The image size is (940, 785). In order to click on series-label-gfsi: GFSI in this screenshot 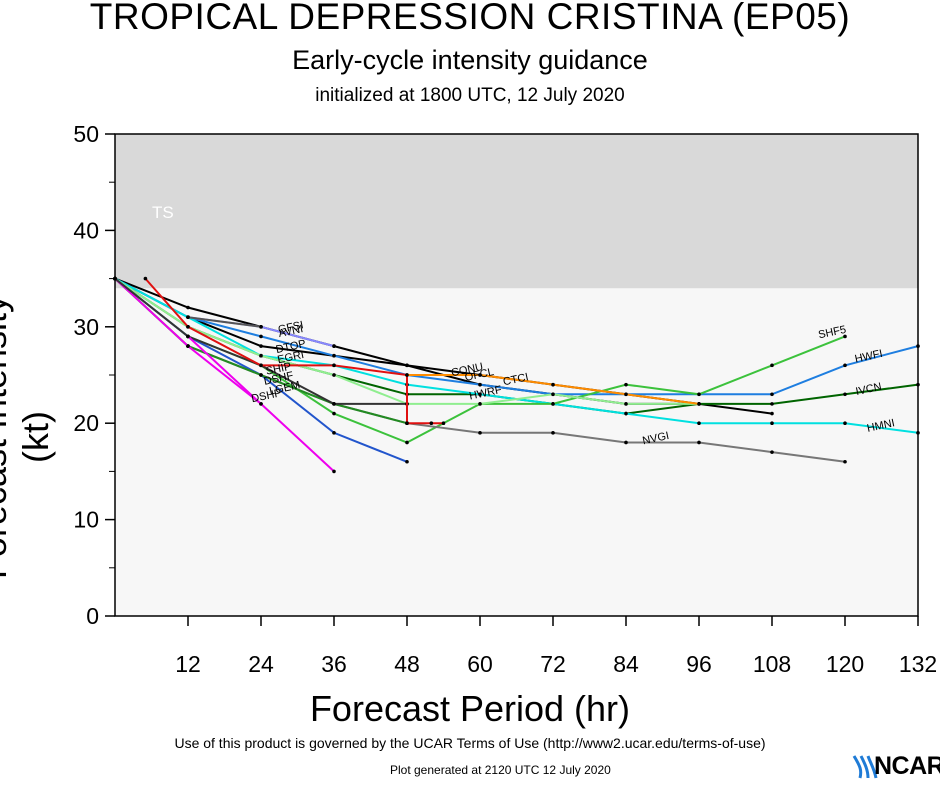, I will do `click(291, 327)`.